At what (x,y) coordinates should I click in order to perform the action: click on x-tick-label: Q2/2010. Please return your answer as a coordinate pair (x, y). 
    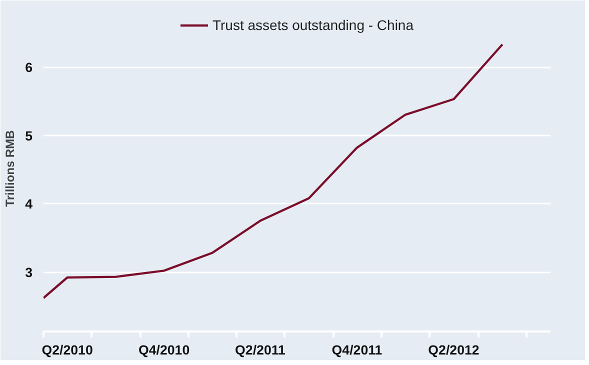
    Looking at the image, I should click on (67, 350).